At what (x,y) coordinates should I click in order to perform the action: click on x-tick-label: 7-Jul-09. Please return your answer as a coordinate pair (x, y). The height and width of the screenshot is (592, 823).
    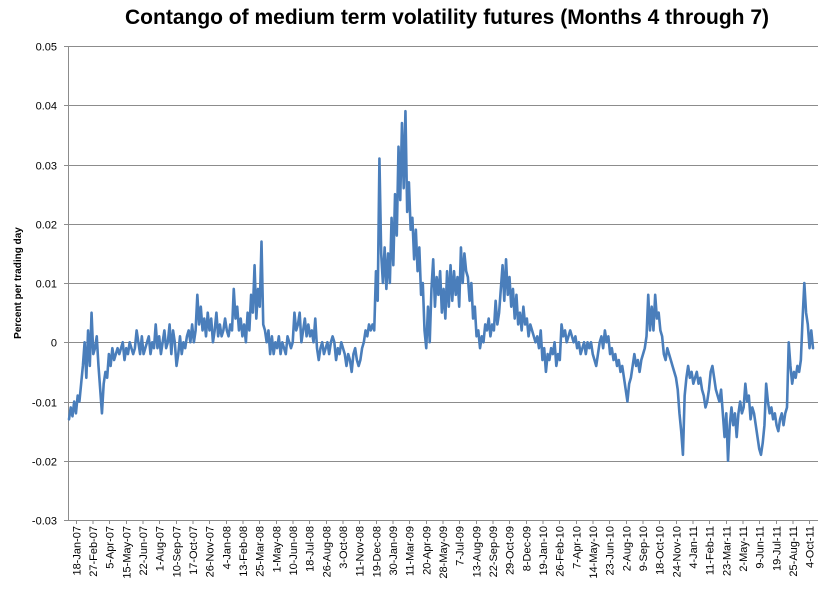
    Looking at the image, I should click on (461, 546).